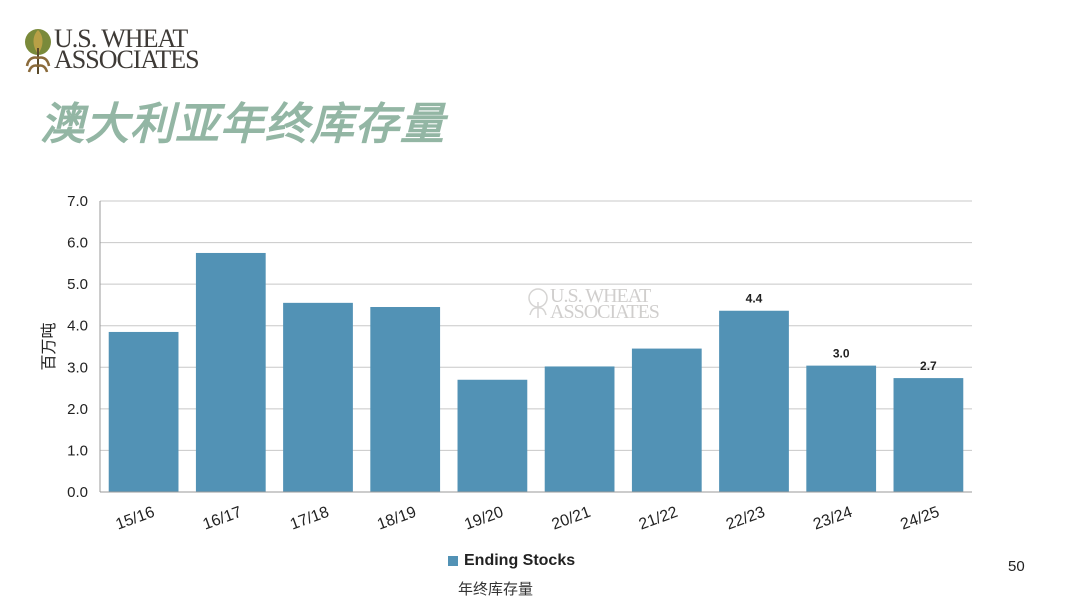  What do you see at coordinates (310, 519) in the screenshot?
I see `x-tick-label: 17/18` at bounding box center [310, 519].